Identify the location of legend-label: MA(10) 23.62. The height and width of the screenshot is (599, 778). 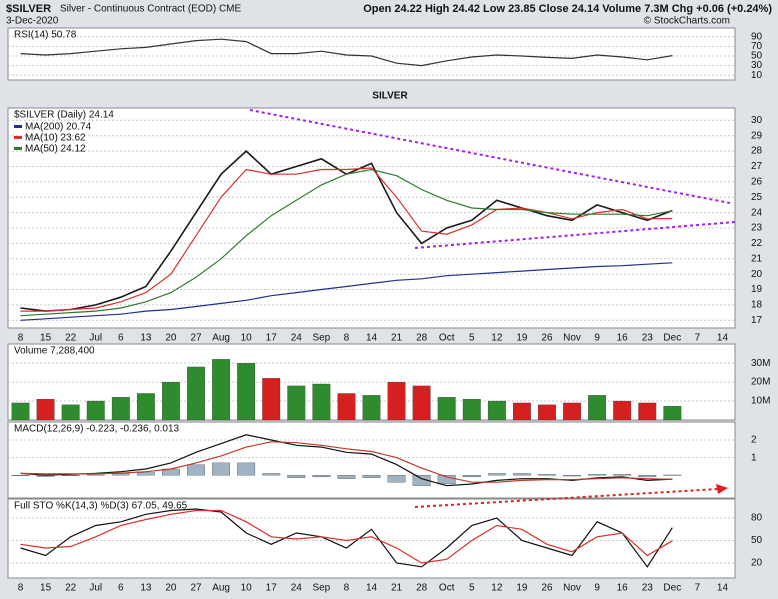
(55, 138).